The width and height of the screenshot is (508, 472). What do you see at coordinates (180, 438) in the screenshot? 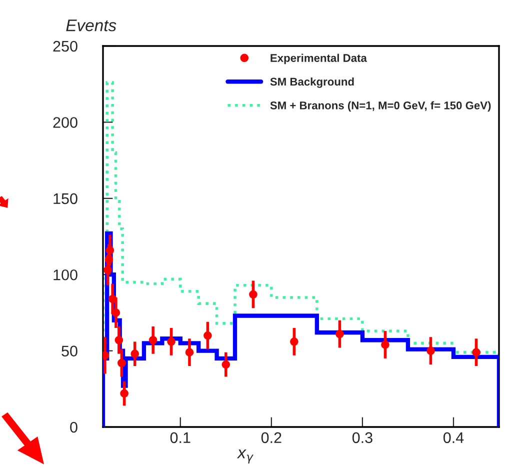
I see `x-tick-label: 0.1` at bounding box center [180, 438].